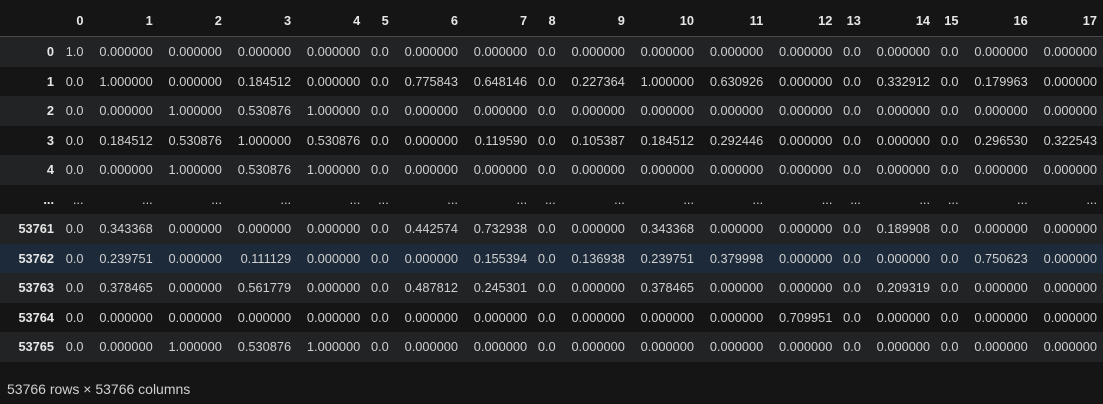 The height and width of the screenshot is (404, 1103). Describe the element at coordinates (431, 81) in the screenshot. I see `table-cell: 0.775843` at that location.